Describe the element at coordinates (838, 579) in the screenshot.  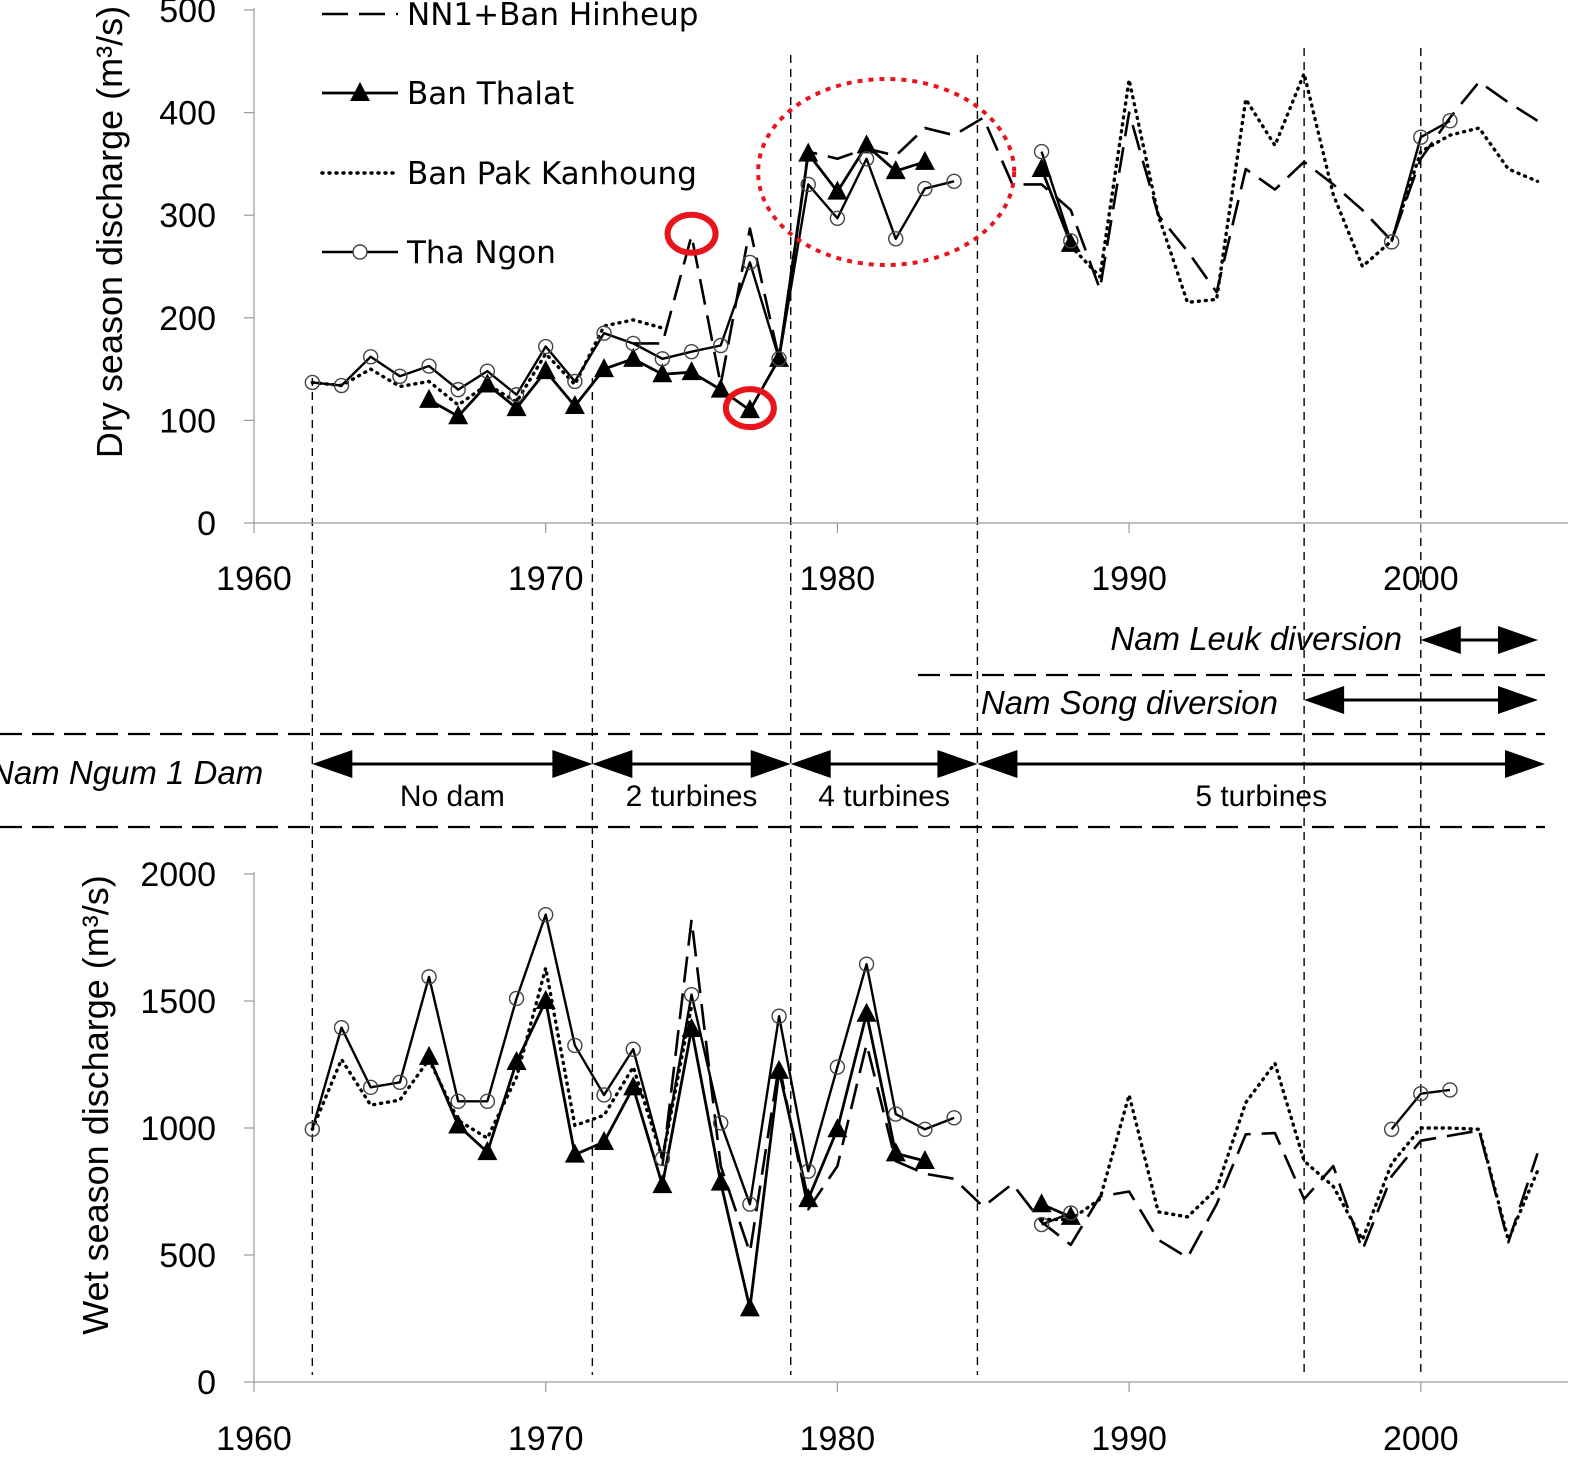
I see `x-tick-label: 1980` at that location.